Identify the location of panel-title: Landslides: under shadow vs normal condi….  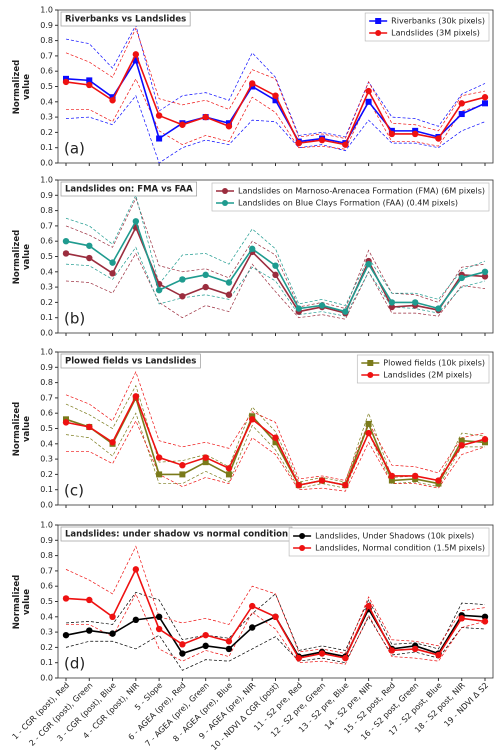
(176, 535).